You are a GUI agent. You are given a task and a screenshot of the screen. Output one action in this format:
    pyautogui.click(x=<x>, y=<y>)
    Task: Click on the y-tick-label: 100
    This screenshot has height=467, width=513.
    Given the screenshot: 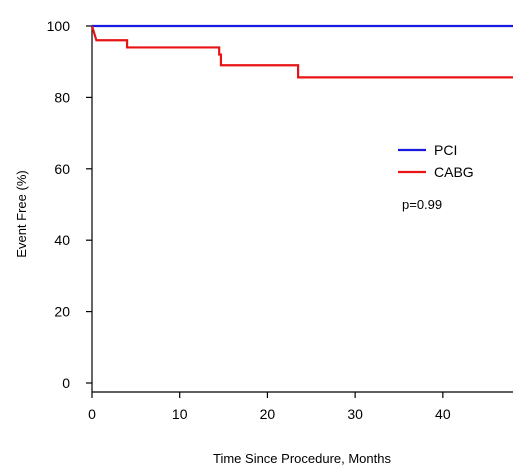 What is the action you would take?
    pyautogui.click(x=59, y=26)
    